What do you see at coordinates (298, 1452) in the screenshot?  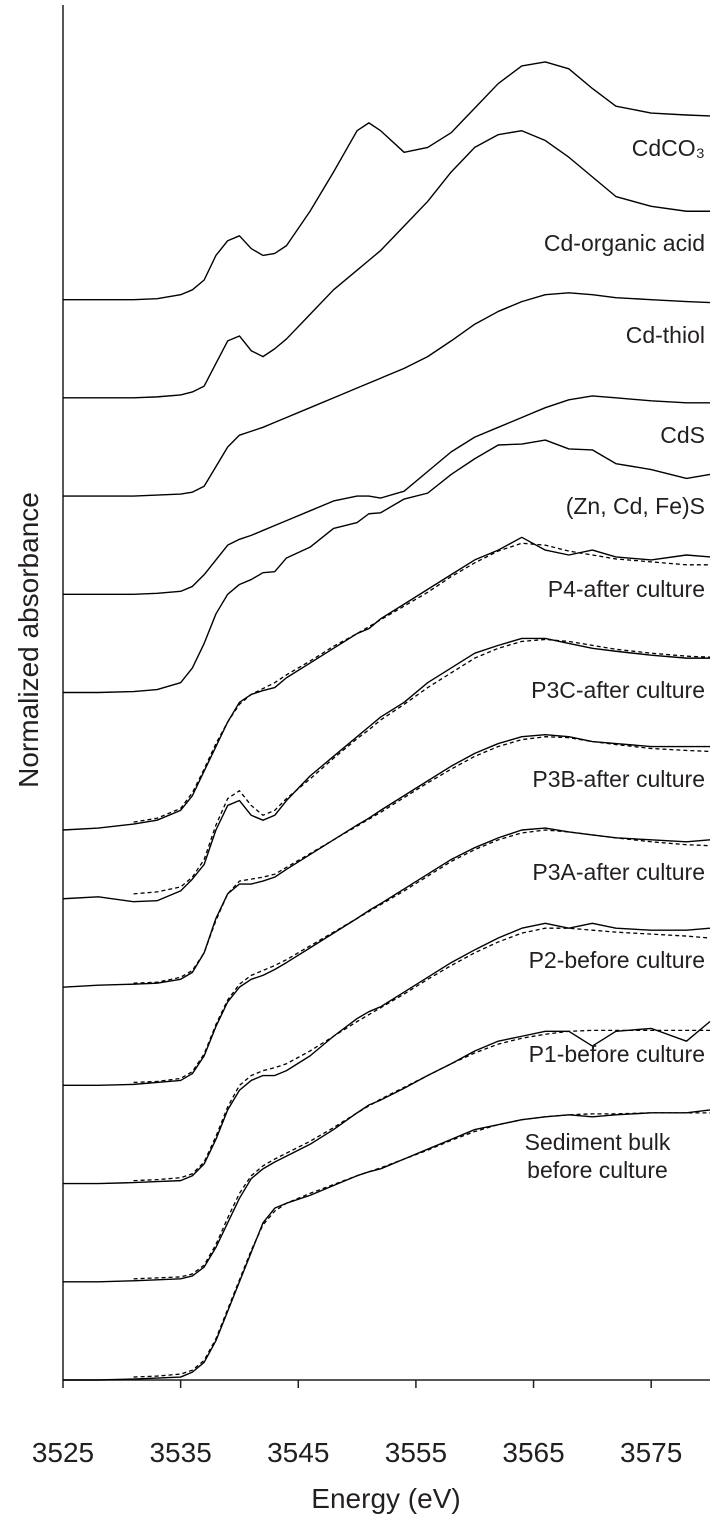 I see `x-tick-label: 3545` at bounding box center [298, 1452].